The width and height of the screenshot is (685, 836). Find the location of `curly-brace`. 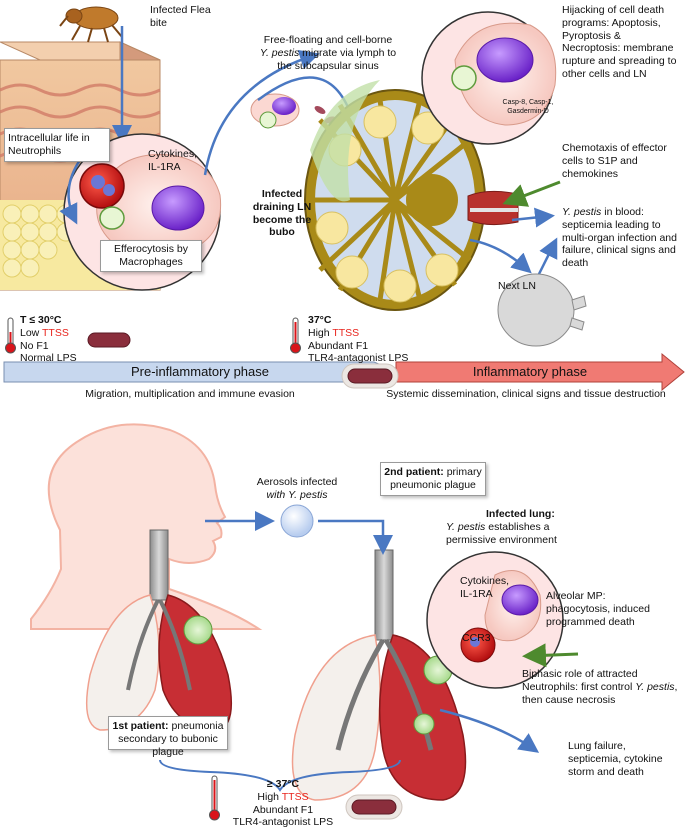

curly-brace is located at coordinates (280, 775).